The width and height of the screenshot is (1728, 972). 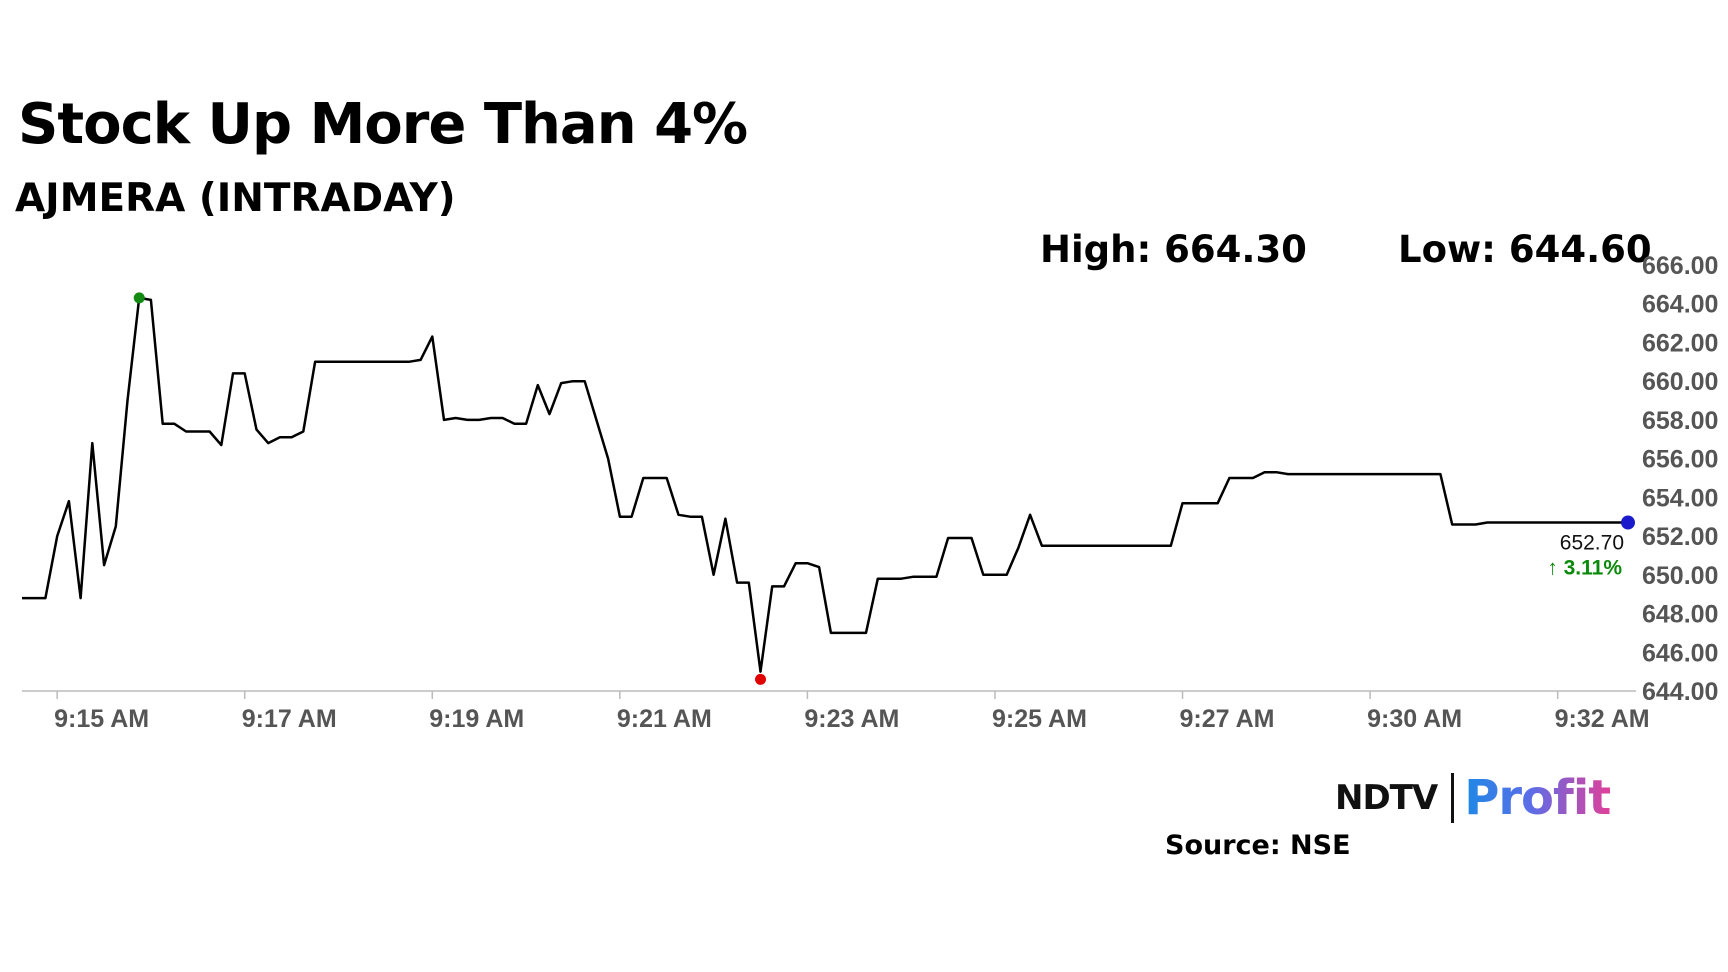 I want to click on y-tick-label: 654.00, so click(x=1680, y=498).